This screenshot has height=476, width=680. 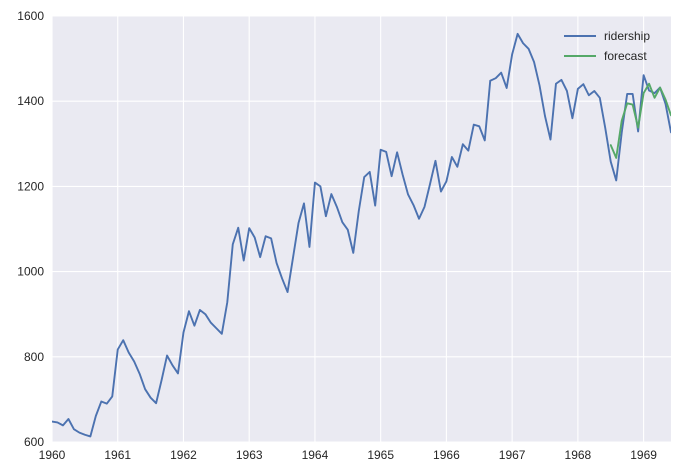 What do you see at coordinates (34, 442) in the screenshot?
I see `y-tick-label: 600` at bounding box center [34, 442].